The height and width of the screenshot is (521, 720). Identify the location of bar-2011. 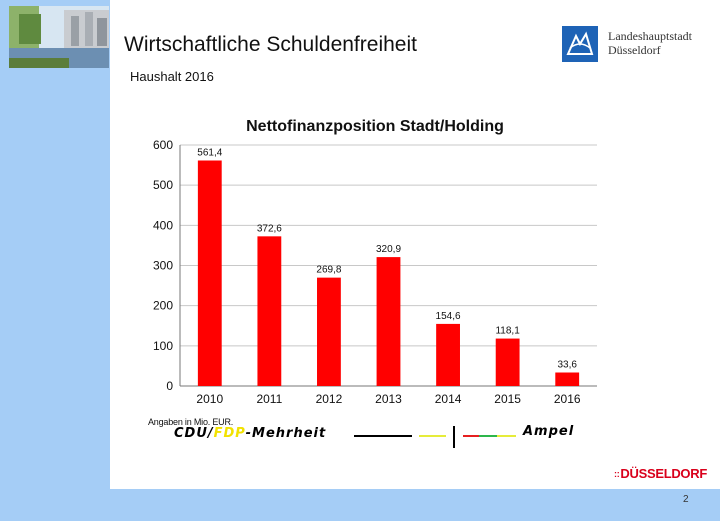
(269, 311).